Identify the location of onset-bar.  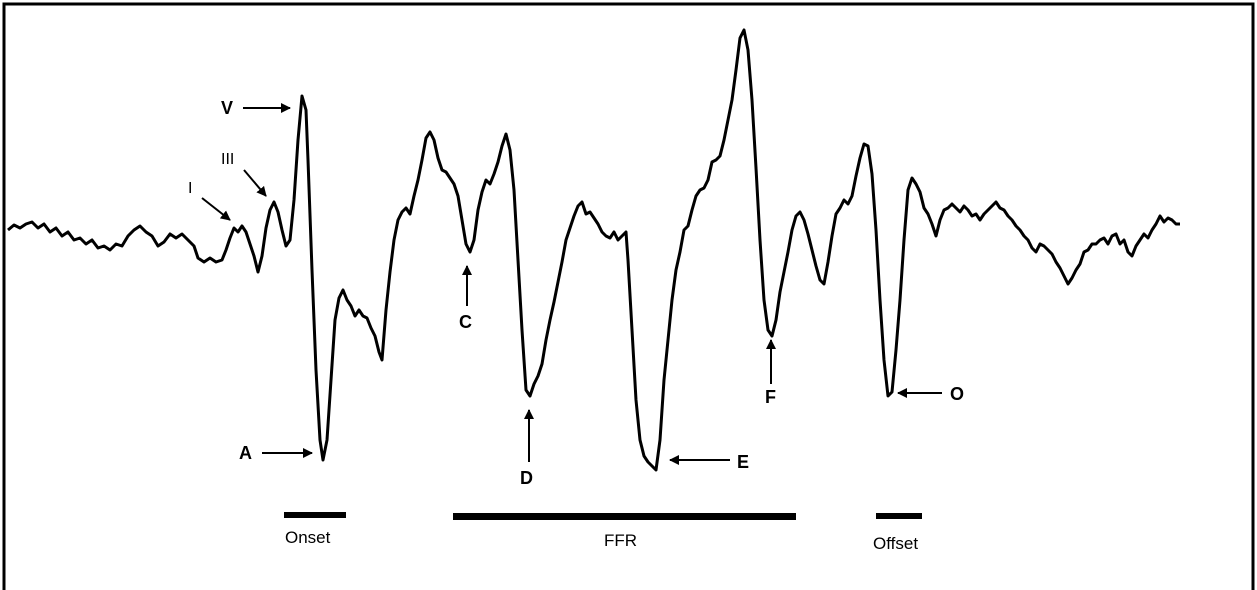
(315, 515).